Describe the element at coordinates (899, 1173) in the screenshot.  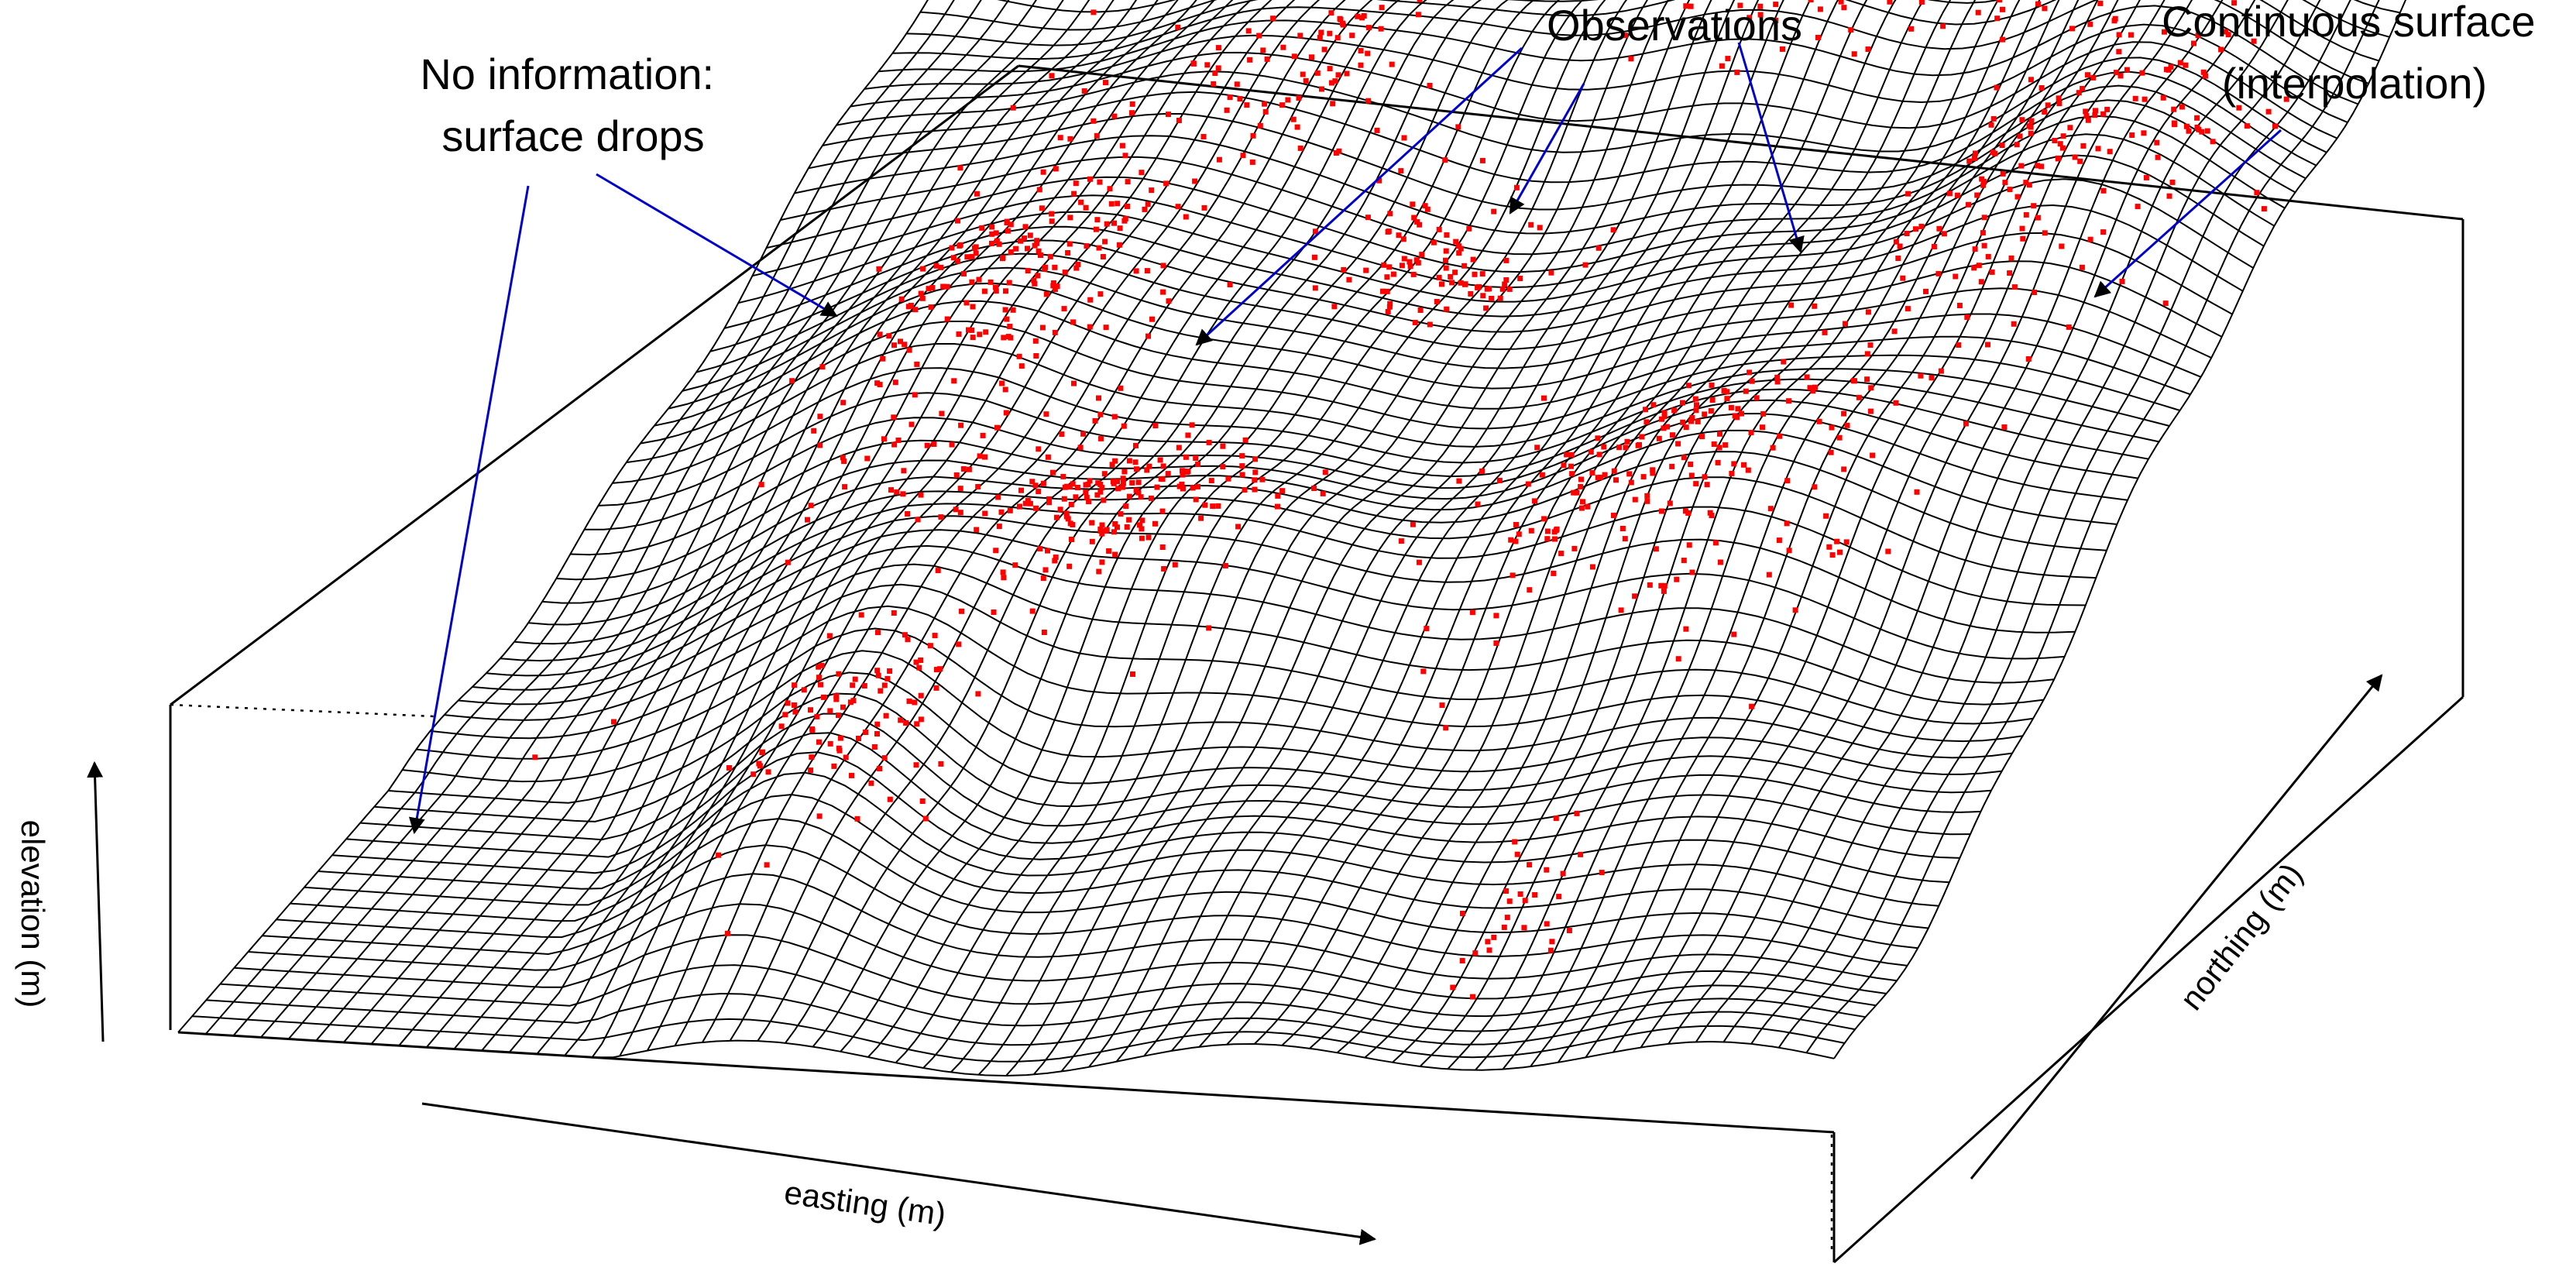
I see `easting-axis-arrow` at that location.